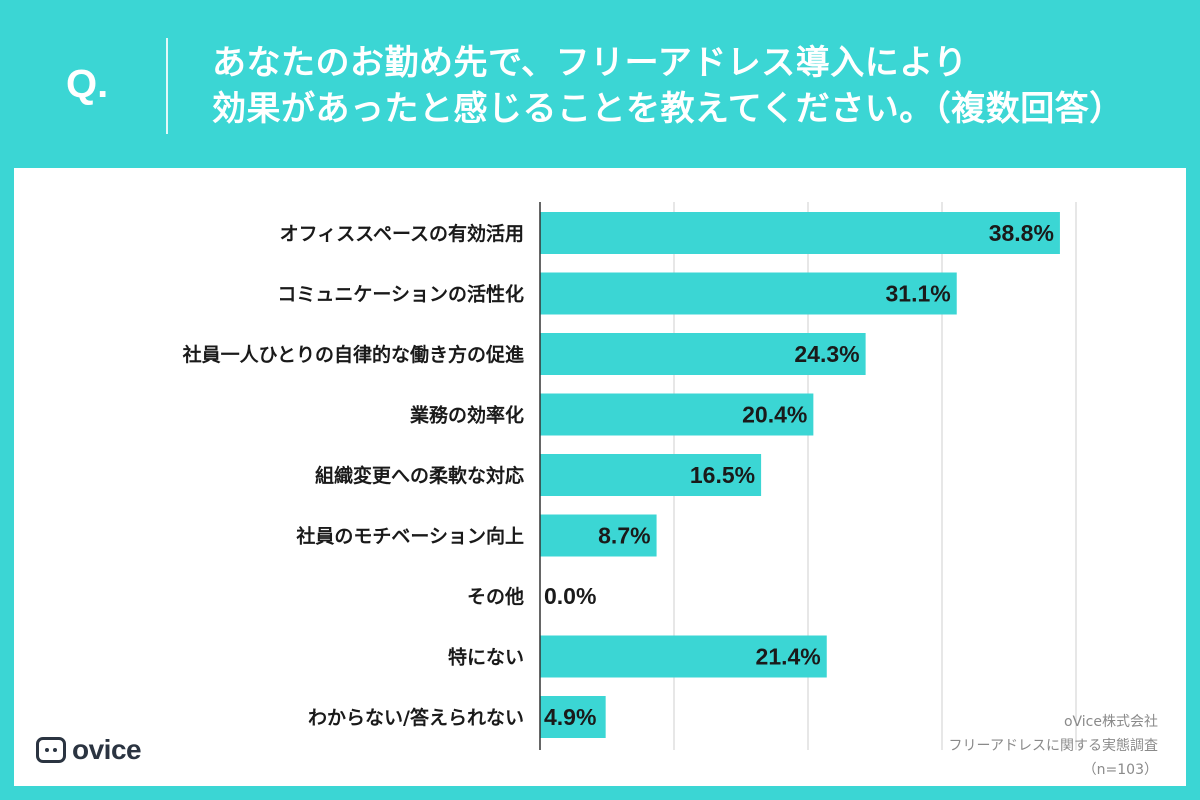 The height and width of the screenshot is (800, 1200). I want to click on category-label: その他, so click(495, 596).